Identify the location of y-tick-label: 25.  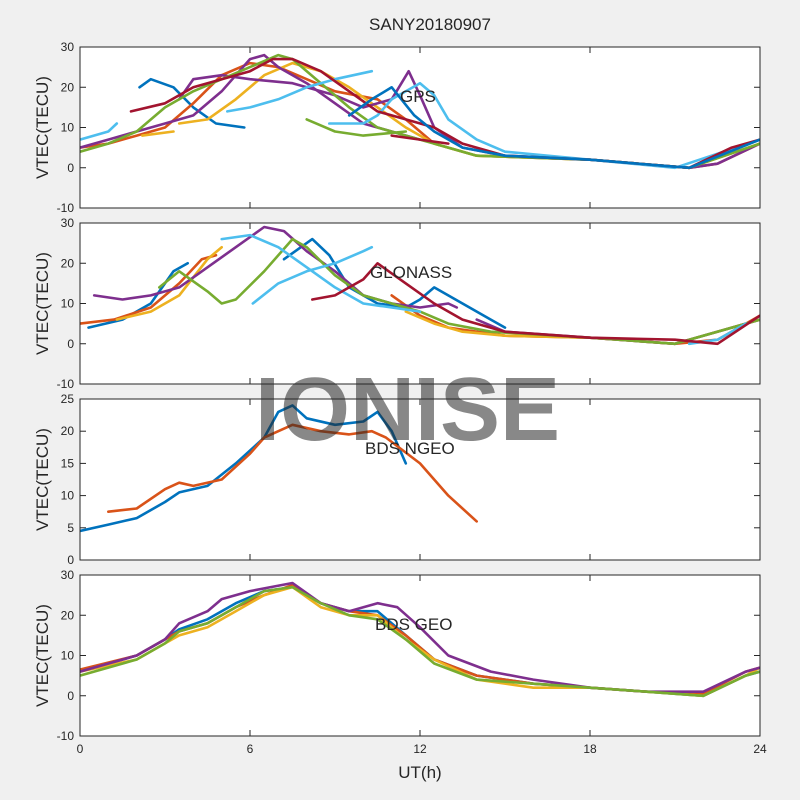
(68, 399).